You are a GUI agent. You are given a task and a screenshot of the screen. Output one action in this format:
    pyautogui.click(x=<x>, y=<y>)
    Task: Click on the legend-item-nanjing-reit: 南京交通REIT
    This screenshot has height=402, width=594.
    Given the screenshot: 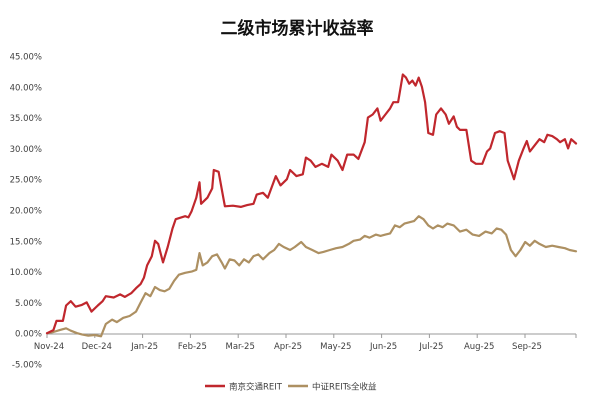 What is the action you would take?
    pyautogui.click(x=256, y=387)
    